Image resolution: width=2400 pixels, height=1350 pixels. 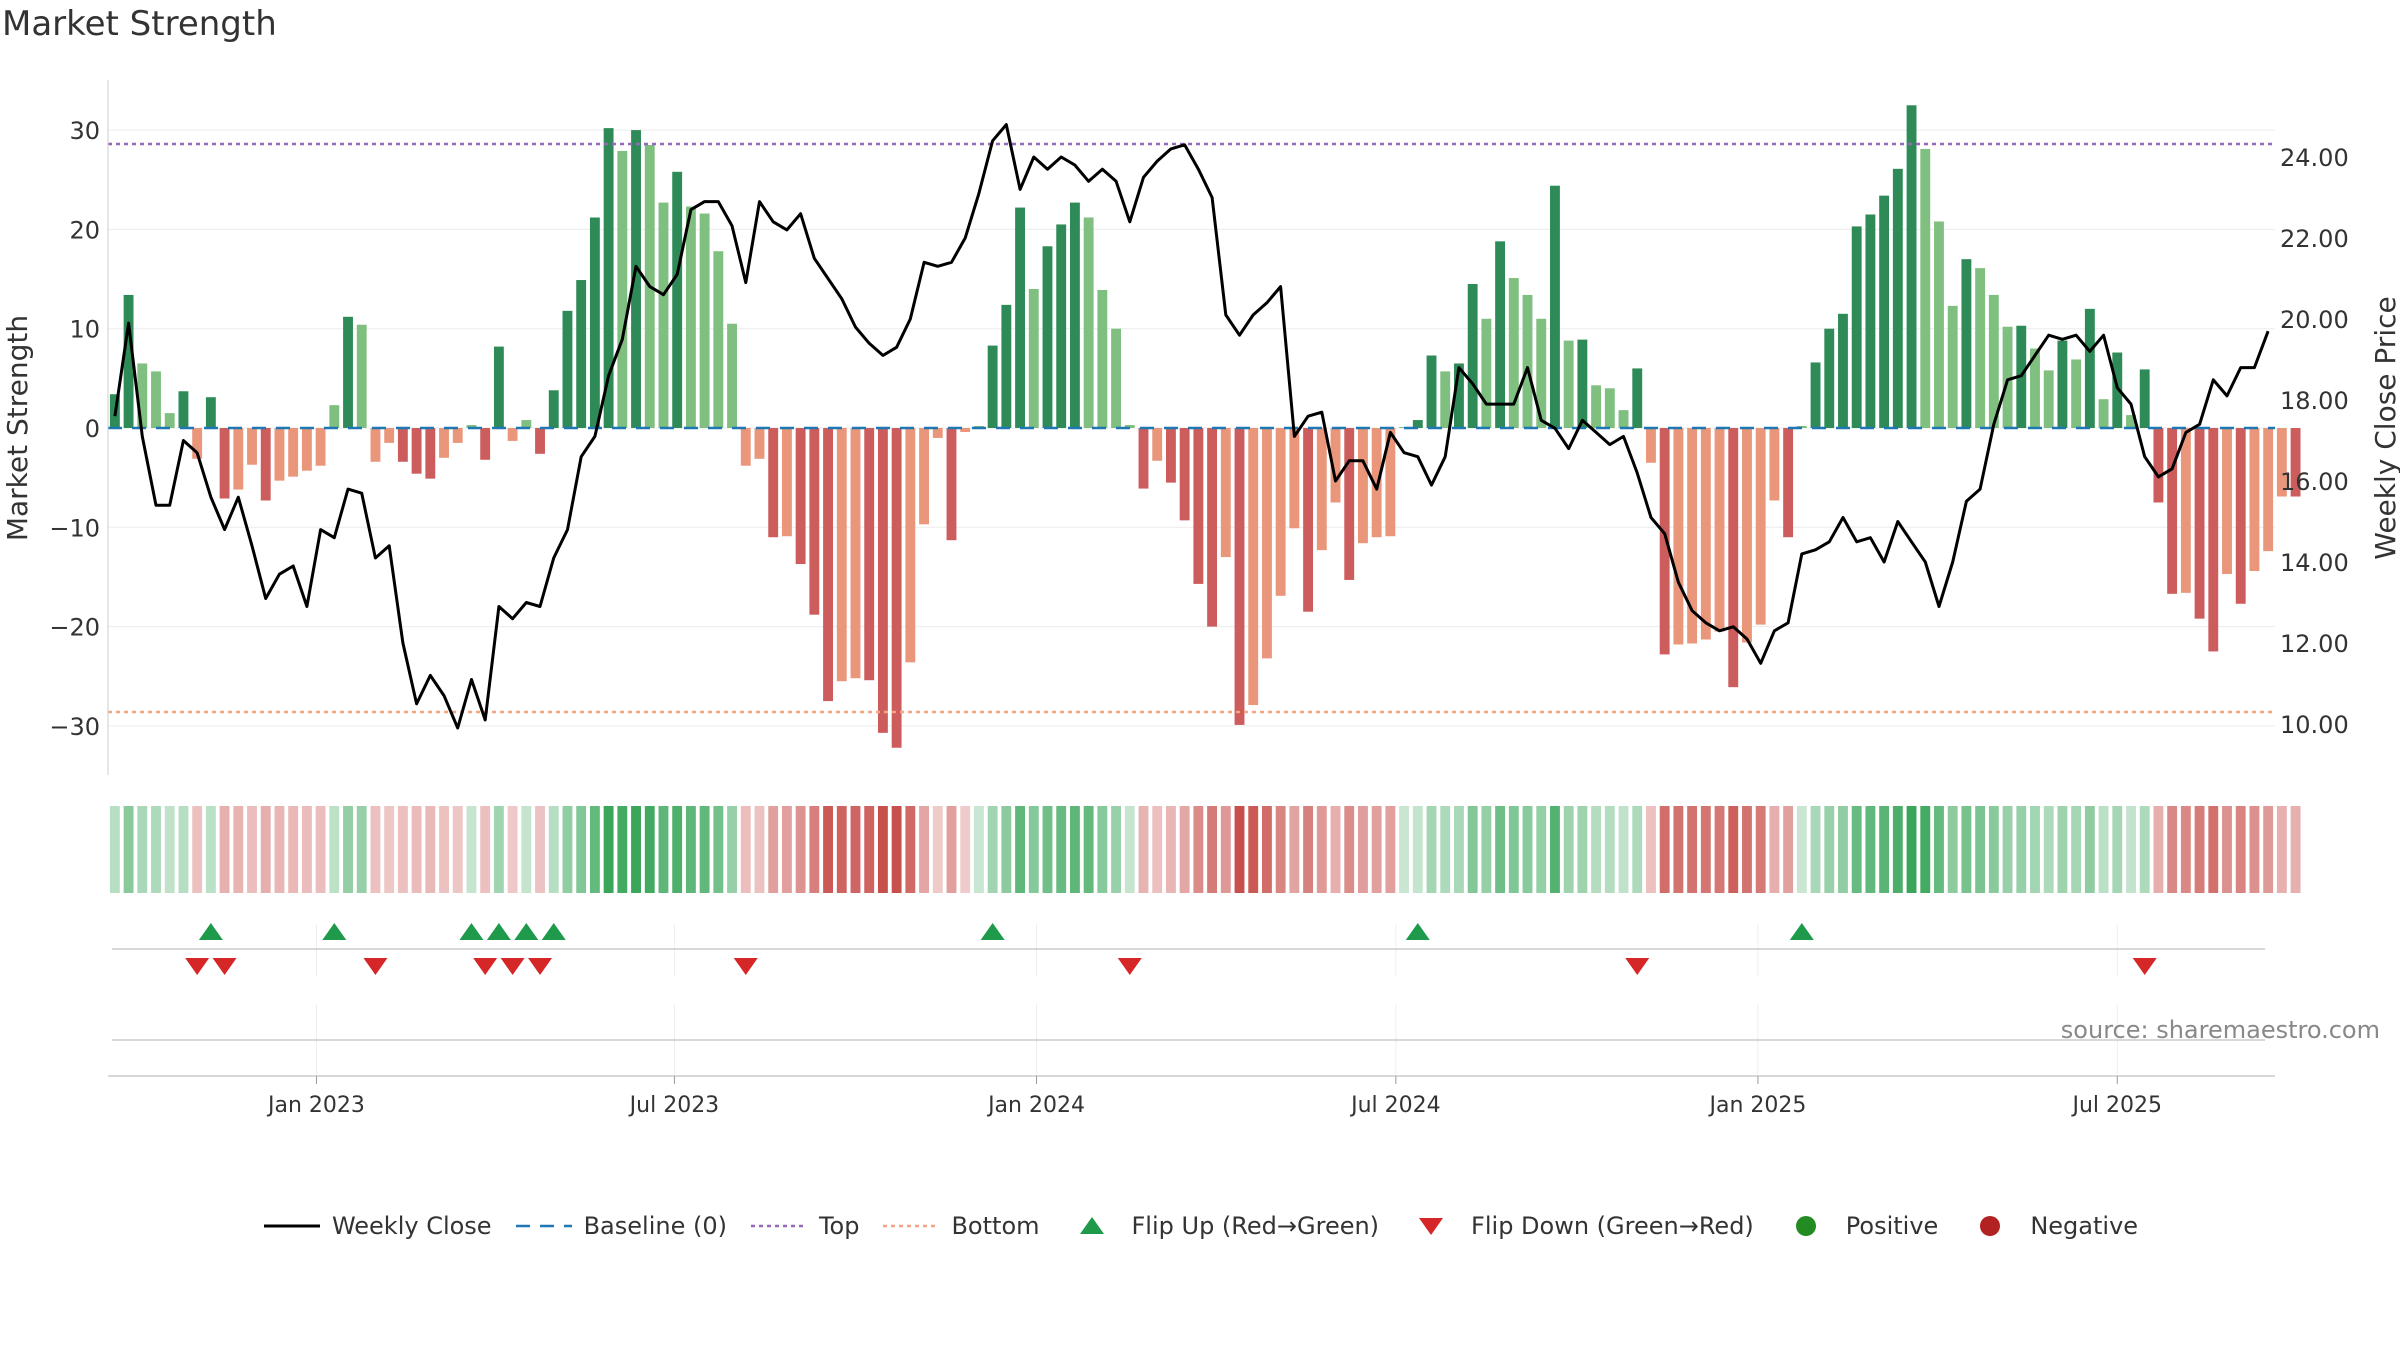 What do you see at coordinates (1255, 1226) in the screenshot?
I see `legend-label: Flip Up (Red→Green)` at bounding box center [1255, 1226].